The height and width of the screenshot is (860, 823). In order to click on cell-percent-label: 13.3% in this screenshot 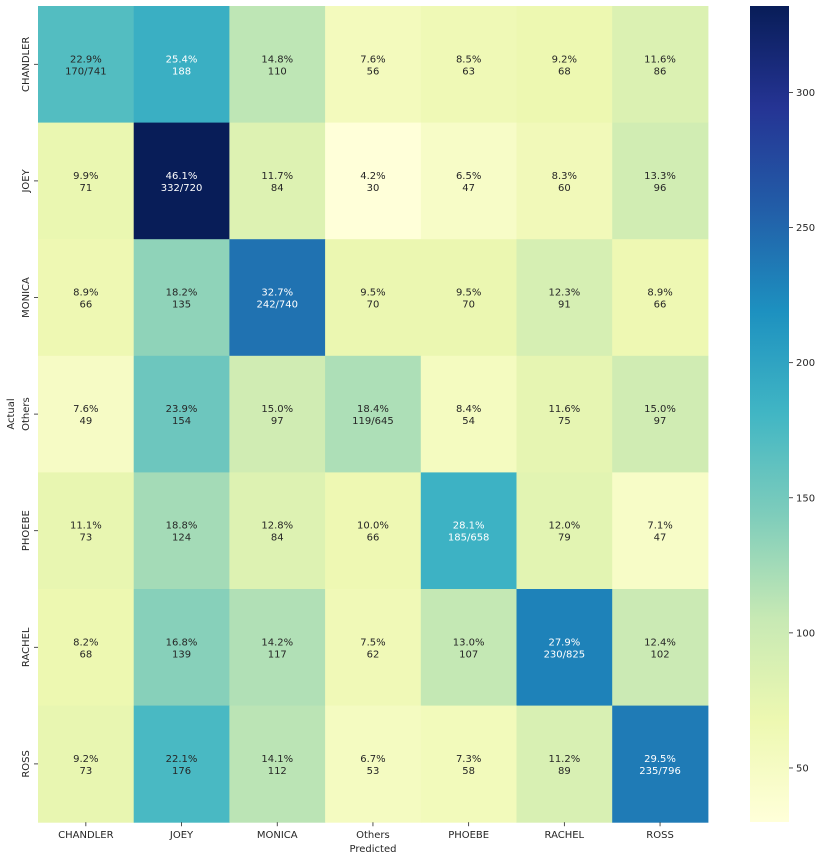, I will do `click(660, 176)`.